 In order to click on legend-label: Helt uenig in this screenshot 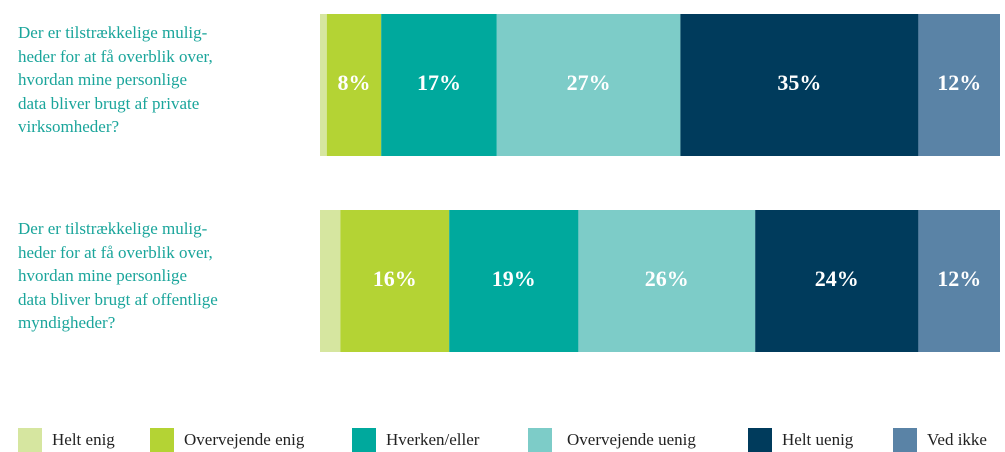, I will do `click(818, 439)`.